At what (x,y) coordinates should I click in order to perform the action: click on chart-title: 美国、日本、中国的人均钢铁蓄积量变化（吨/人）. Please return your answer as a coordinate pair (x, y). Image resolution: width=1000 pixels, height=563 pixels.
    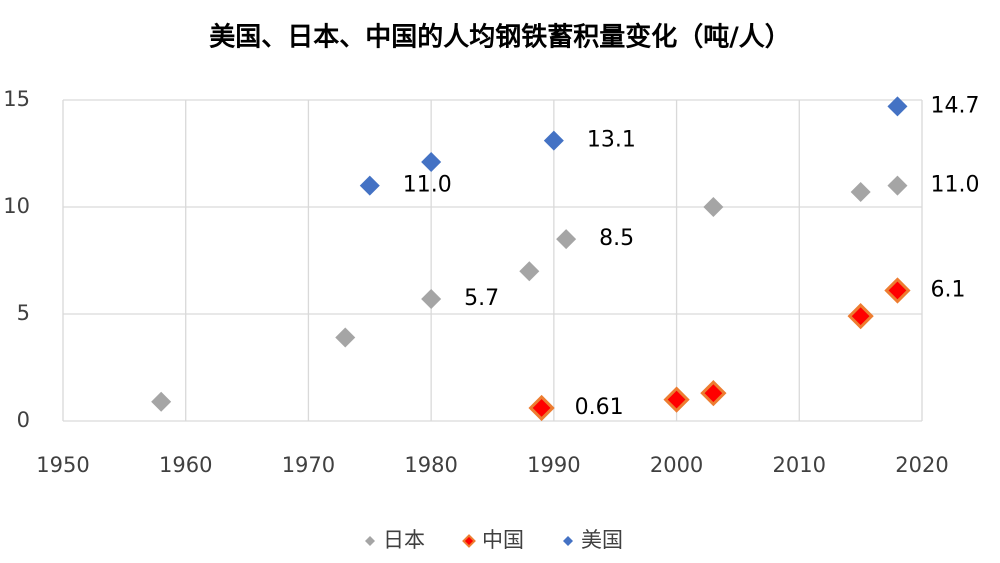
    Looking at the image, I should click on (500, 37).